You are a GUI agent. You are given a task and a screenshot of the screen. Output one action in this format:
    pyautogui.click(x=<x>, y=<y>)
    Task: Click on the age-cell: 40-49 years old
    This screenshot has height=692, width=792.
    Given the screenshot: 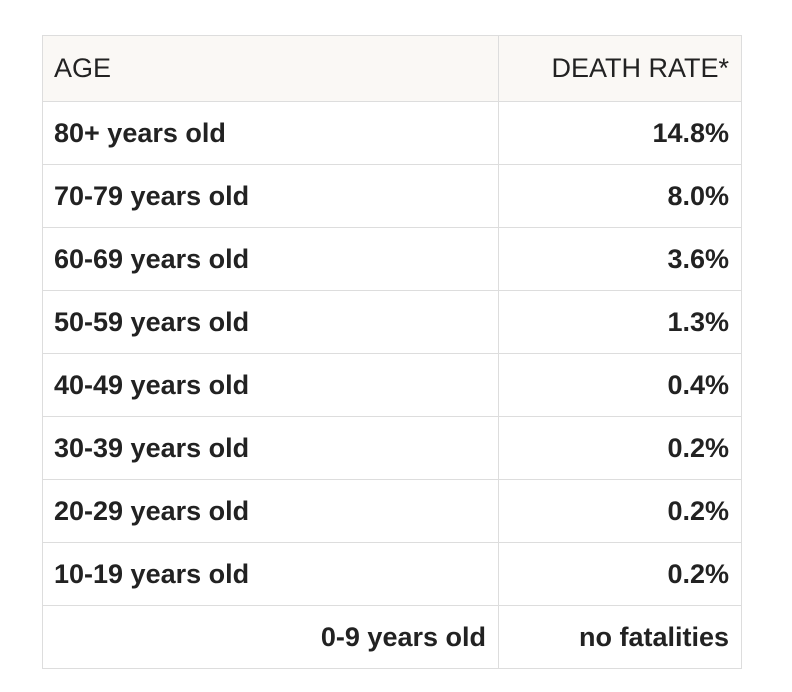 What is the action you would take?
    pyautogui.click(x=270, y=385)
    